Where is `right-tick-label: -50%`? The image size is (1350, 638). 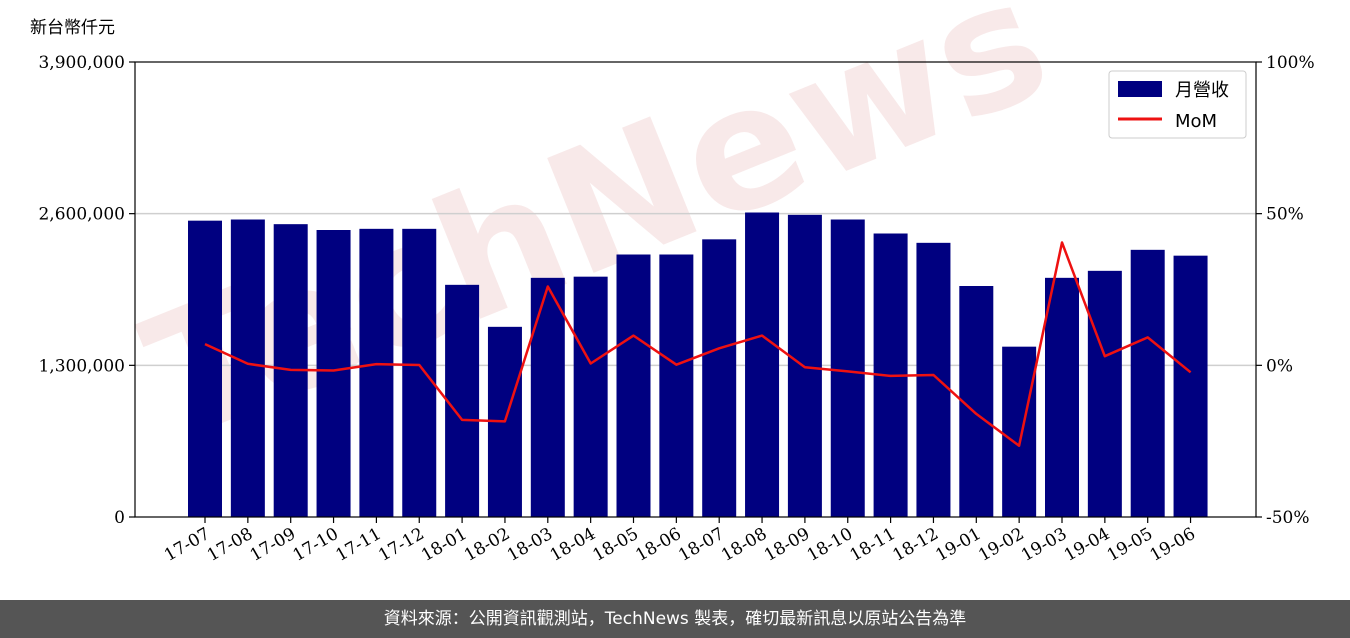
right-tick-label: -50% is located at coordinates (1288, 518).